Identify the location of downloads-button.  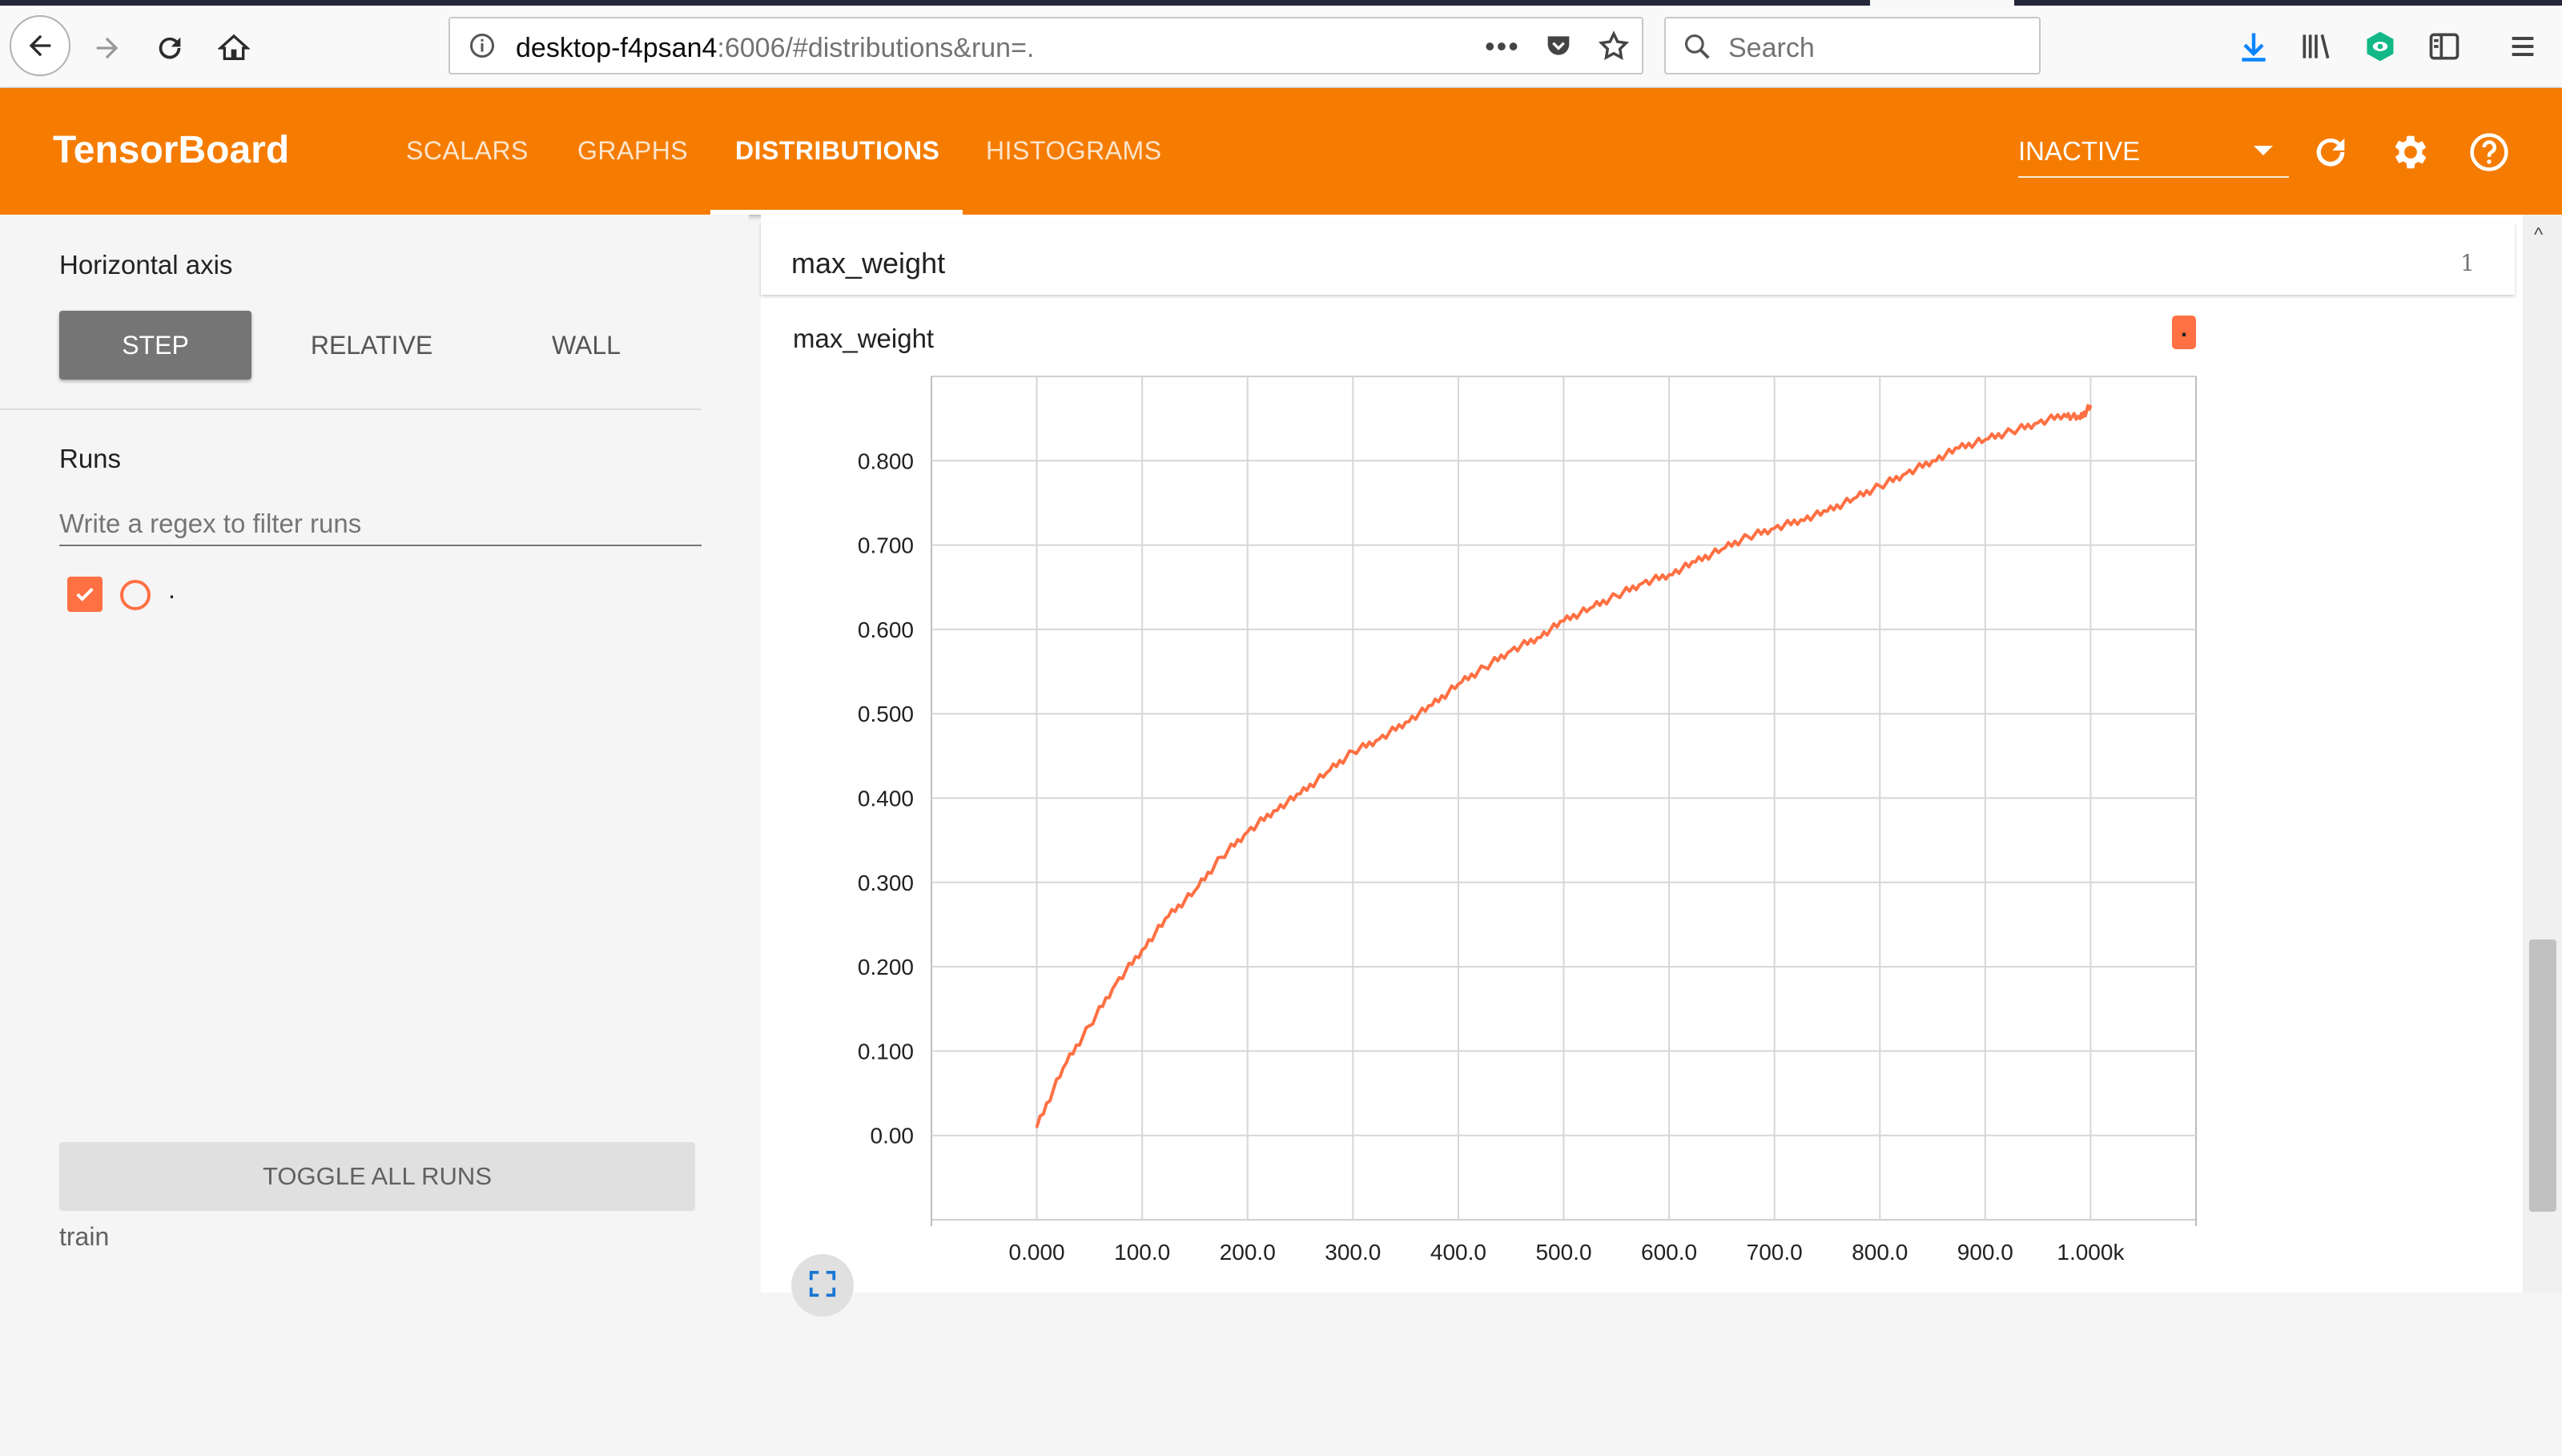
(2253, 46).